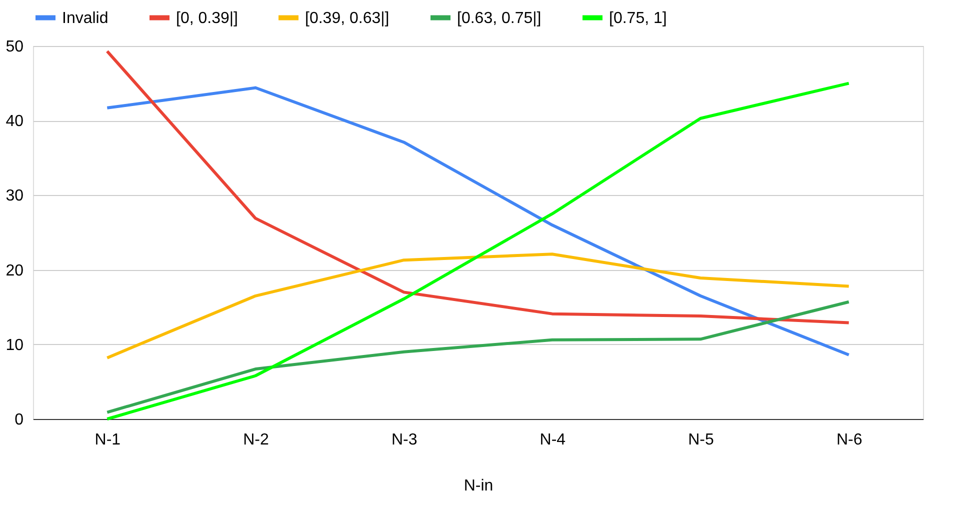 This screenshot has height=529, width=977. I want to click on x-tick-label: N-2, so click(256, 440).